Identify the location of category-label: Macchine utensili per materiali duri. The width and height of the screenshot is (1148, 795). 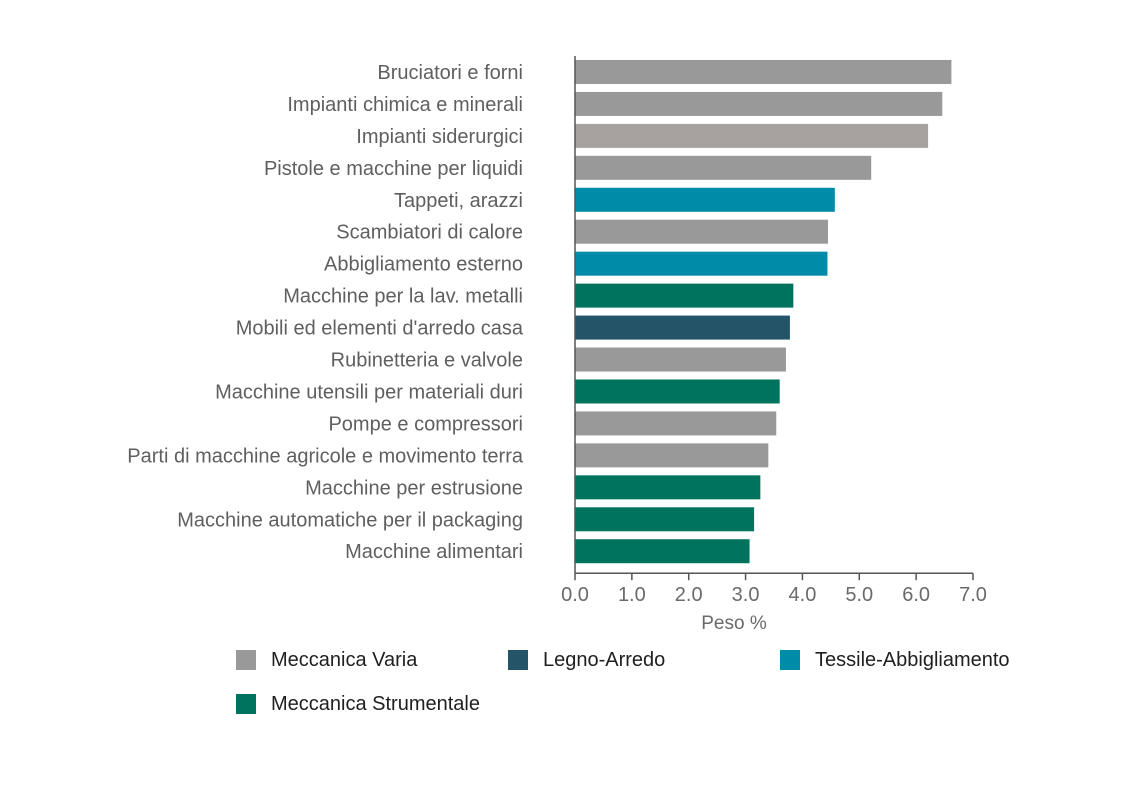
(369, 392).